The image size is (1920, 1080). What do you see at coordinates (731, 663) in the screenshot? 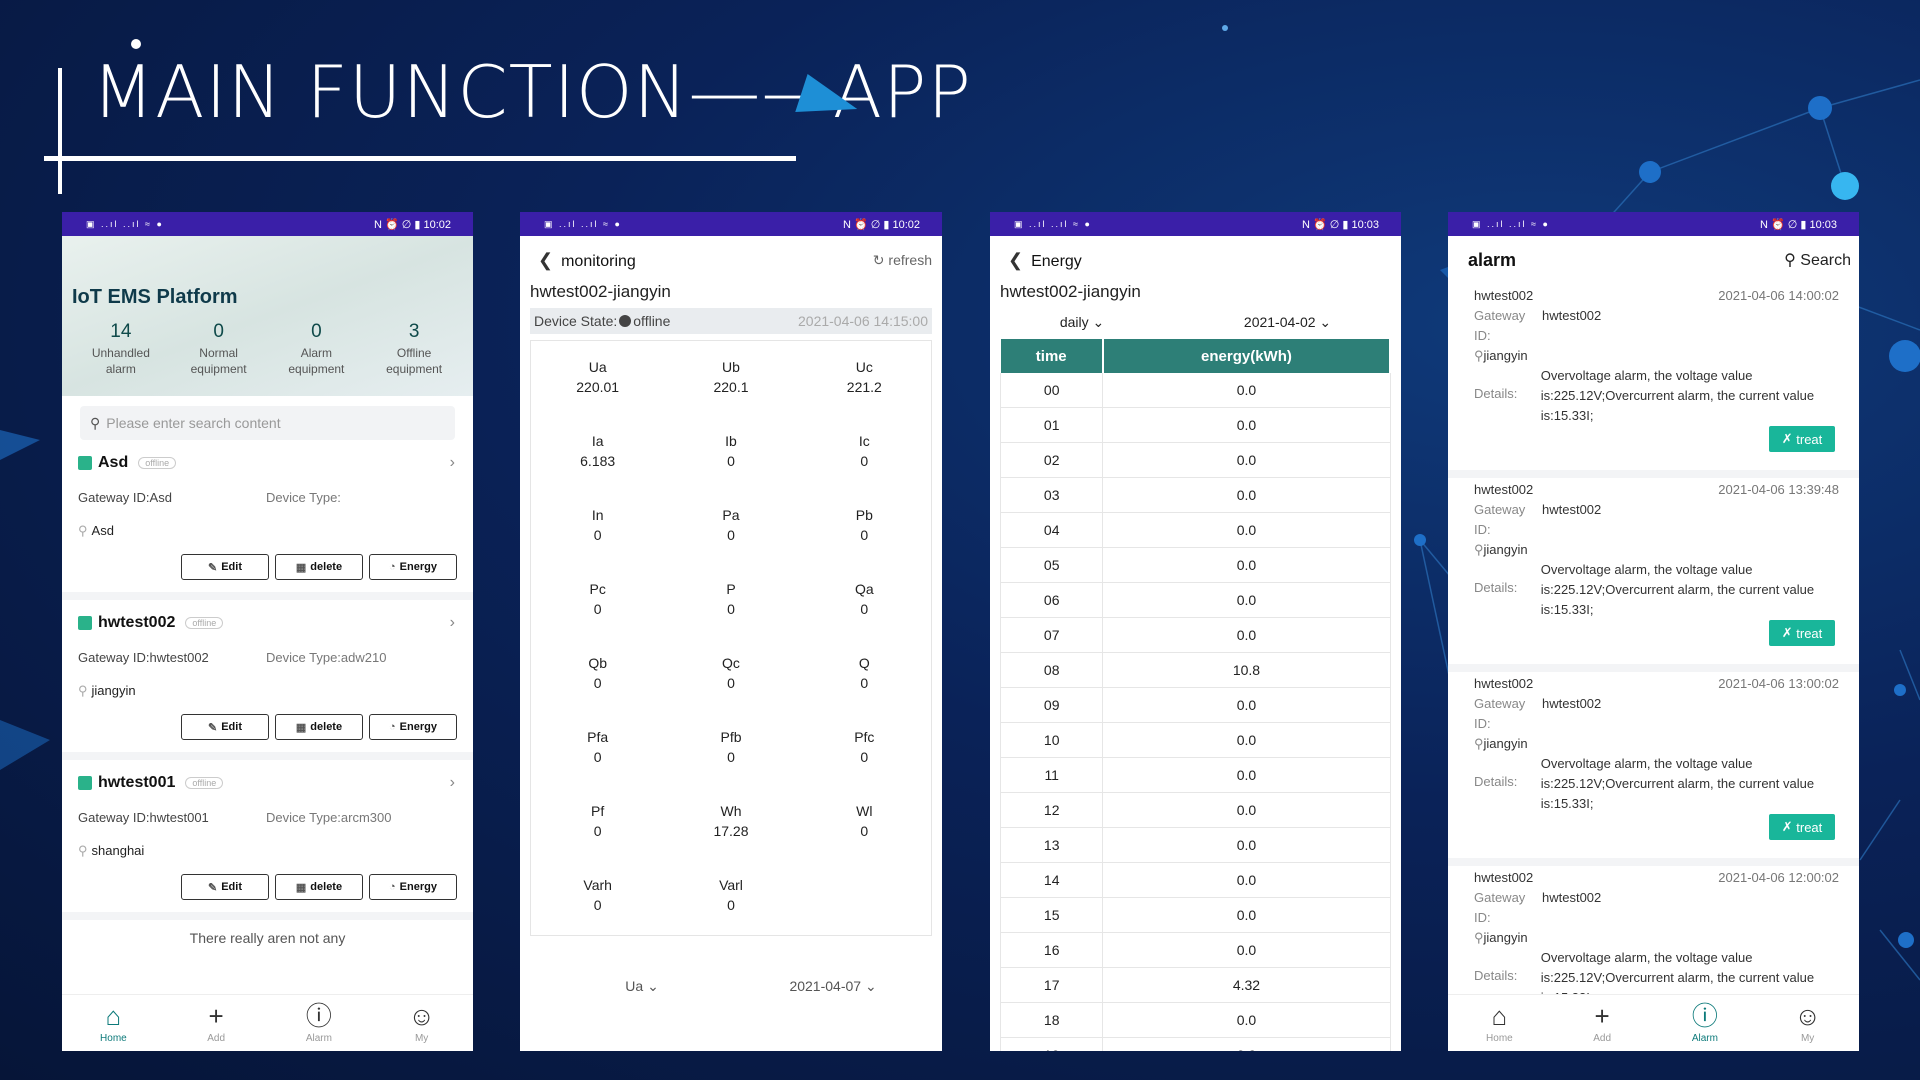
I see `parameter-name: Qc` at bounding box center [731, 663].